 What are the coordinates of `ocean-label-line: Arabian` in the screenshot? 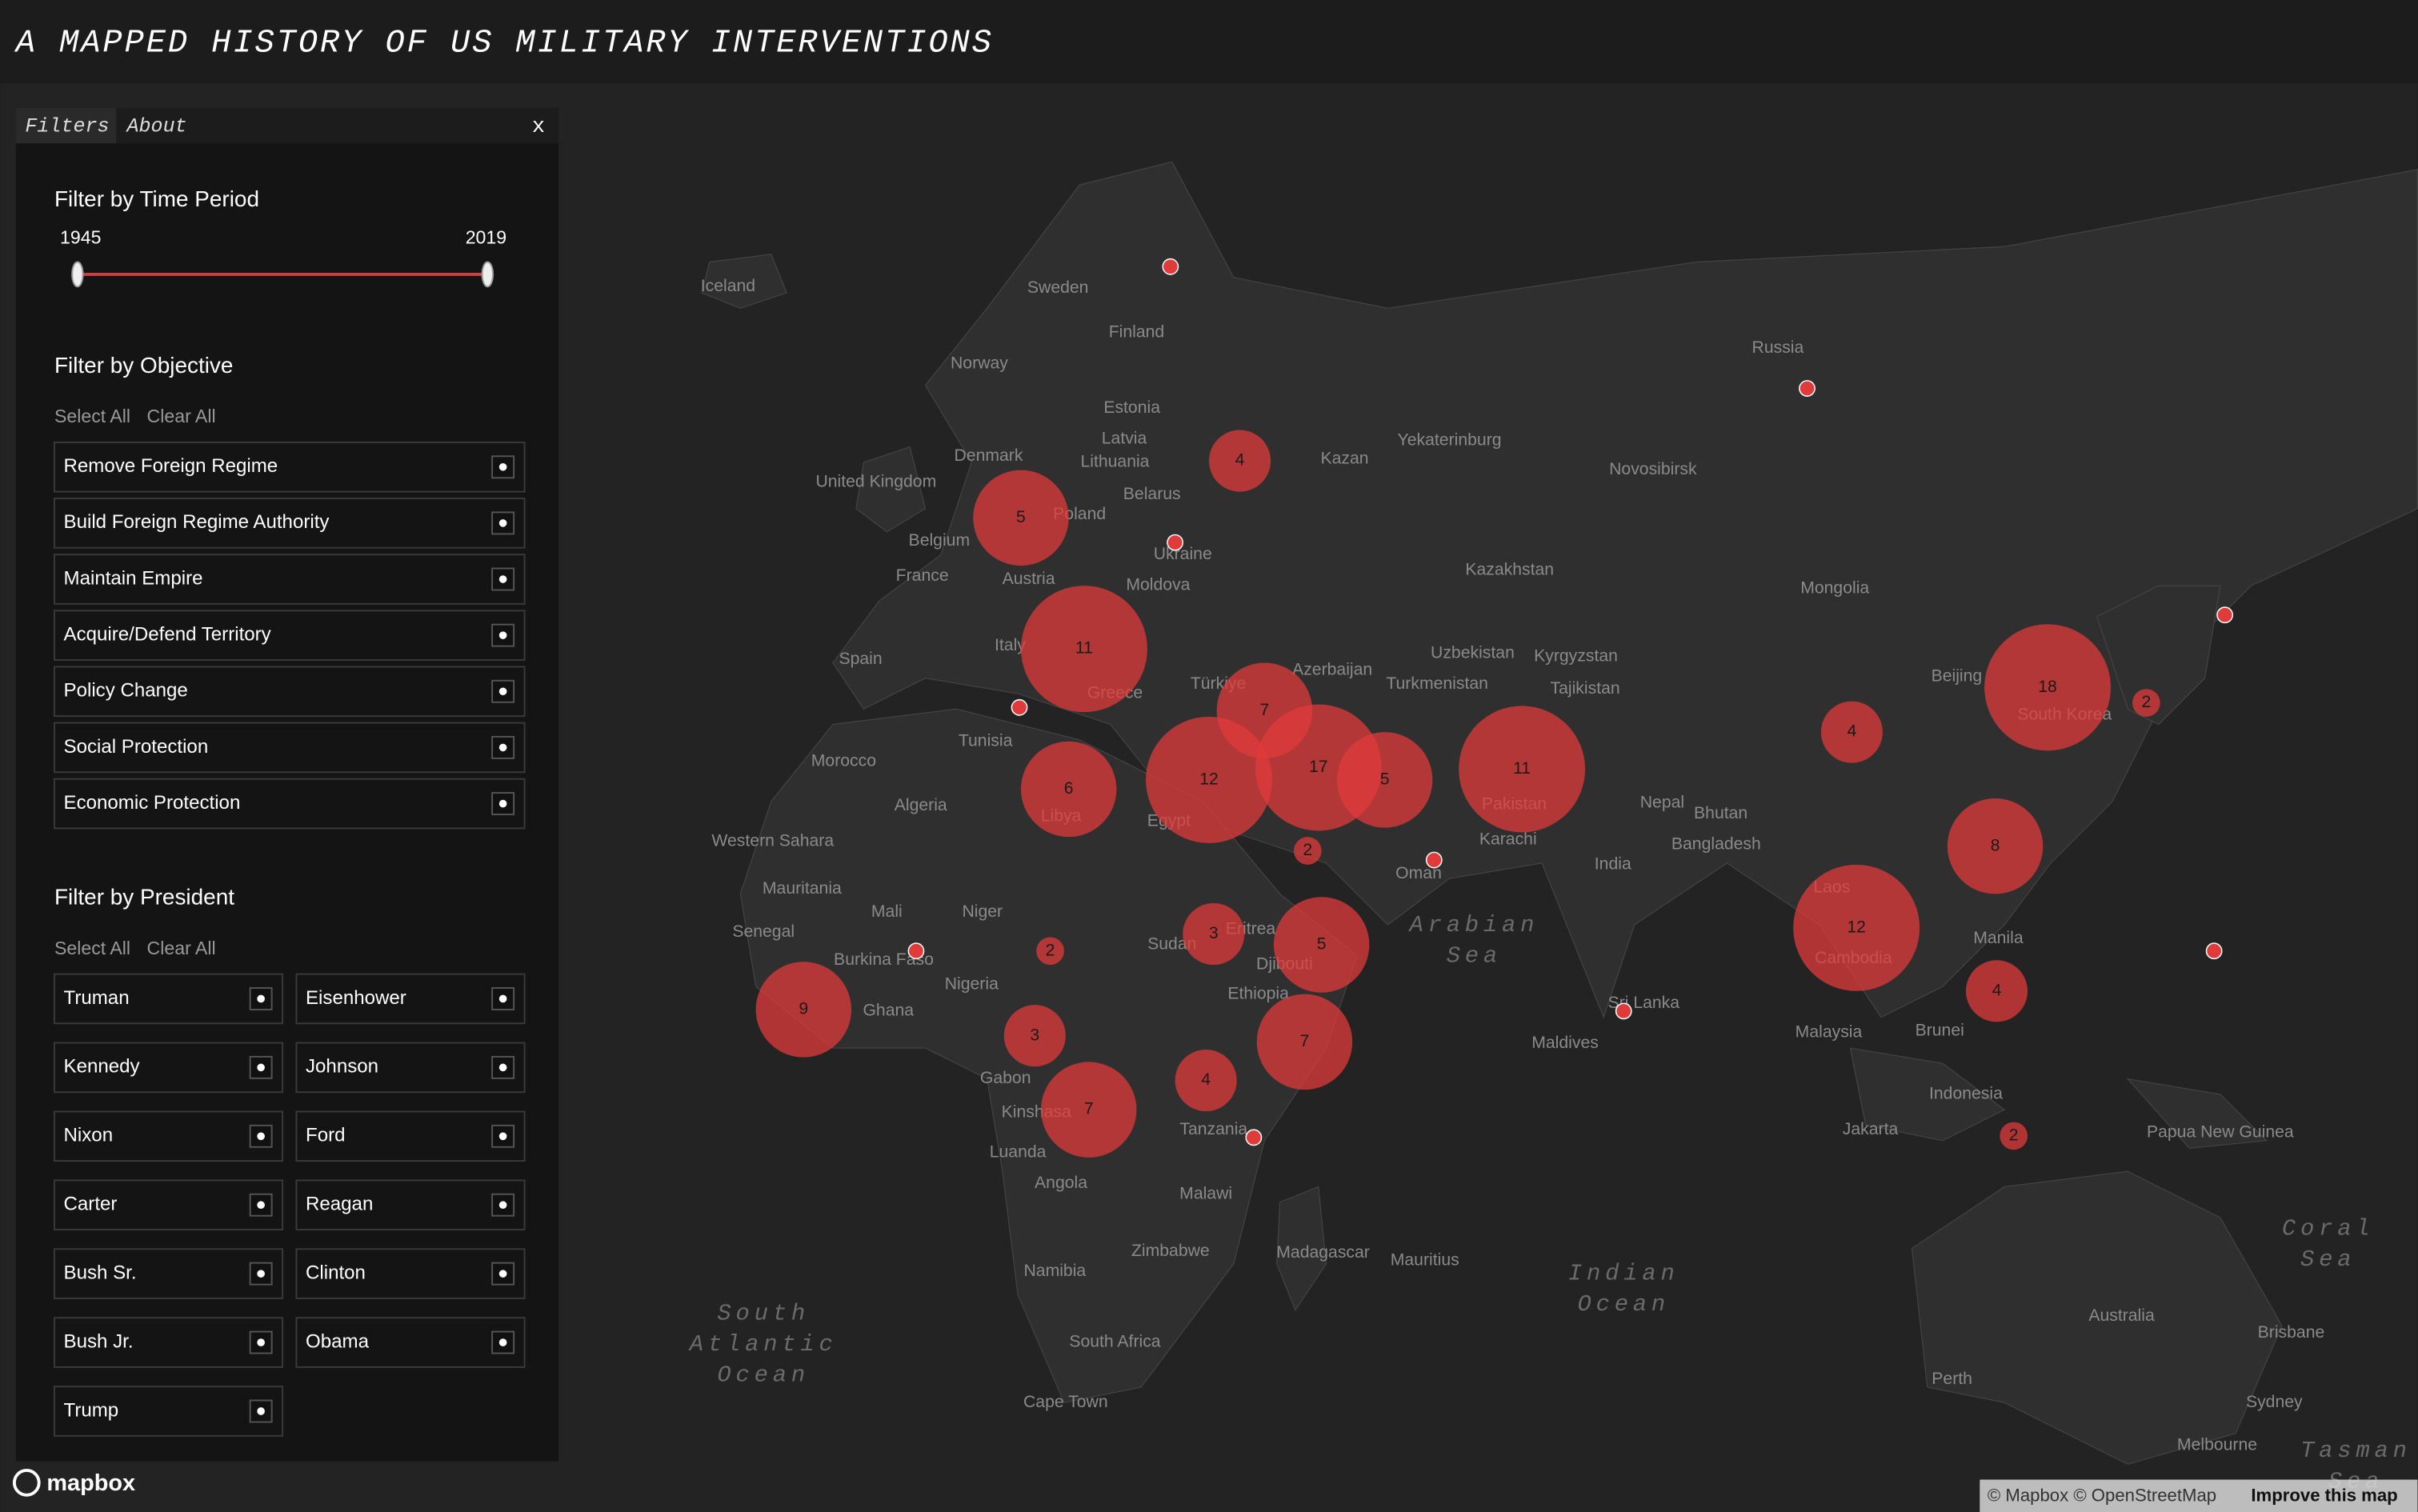 It's located at (1473, 925).